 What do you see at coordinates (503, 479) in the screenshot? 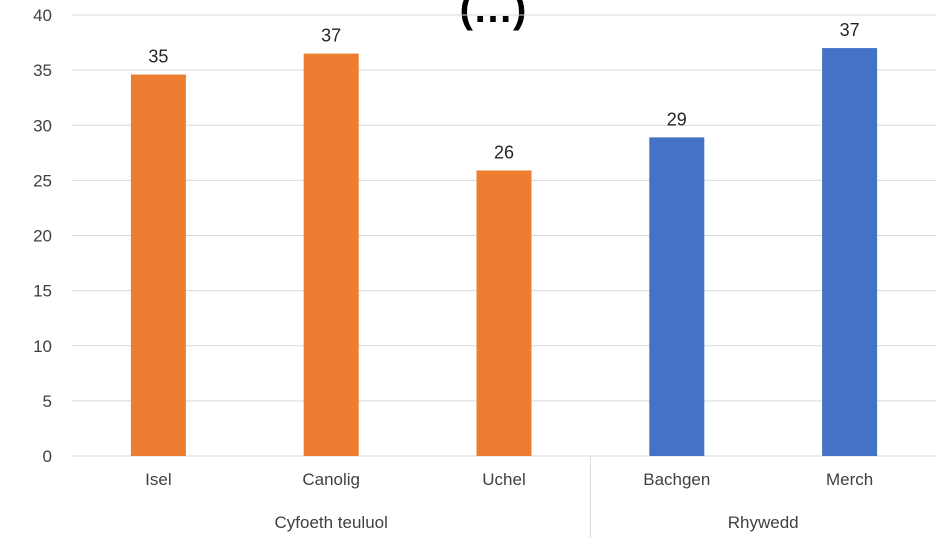
I see `x-category-label: Uchel` at bounding box center [503, 479].